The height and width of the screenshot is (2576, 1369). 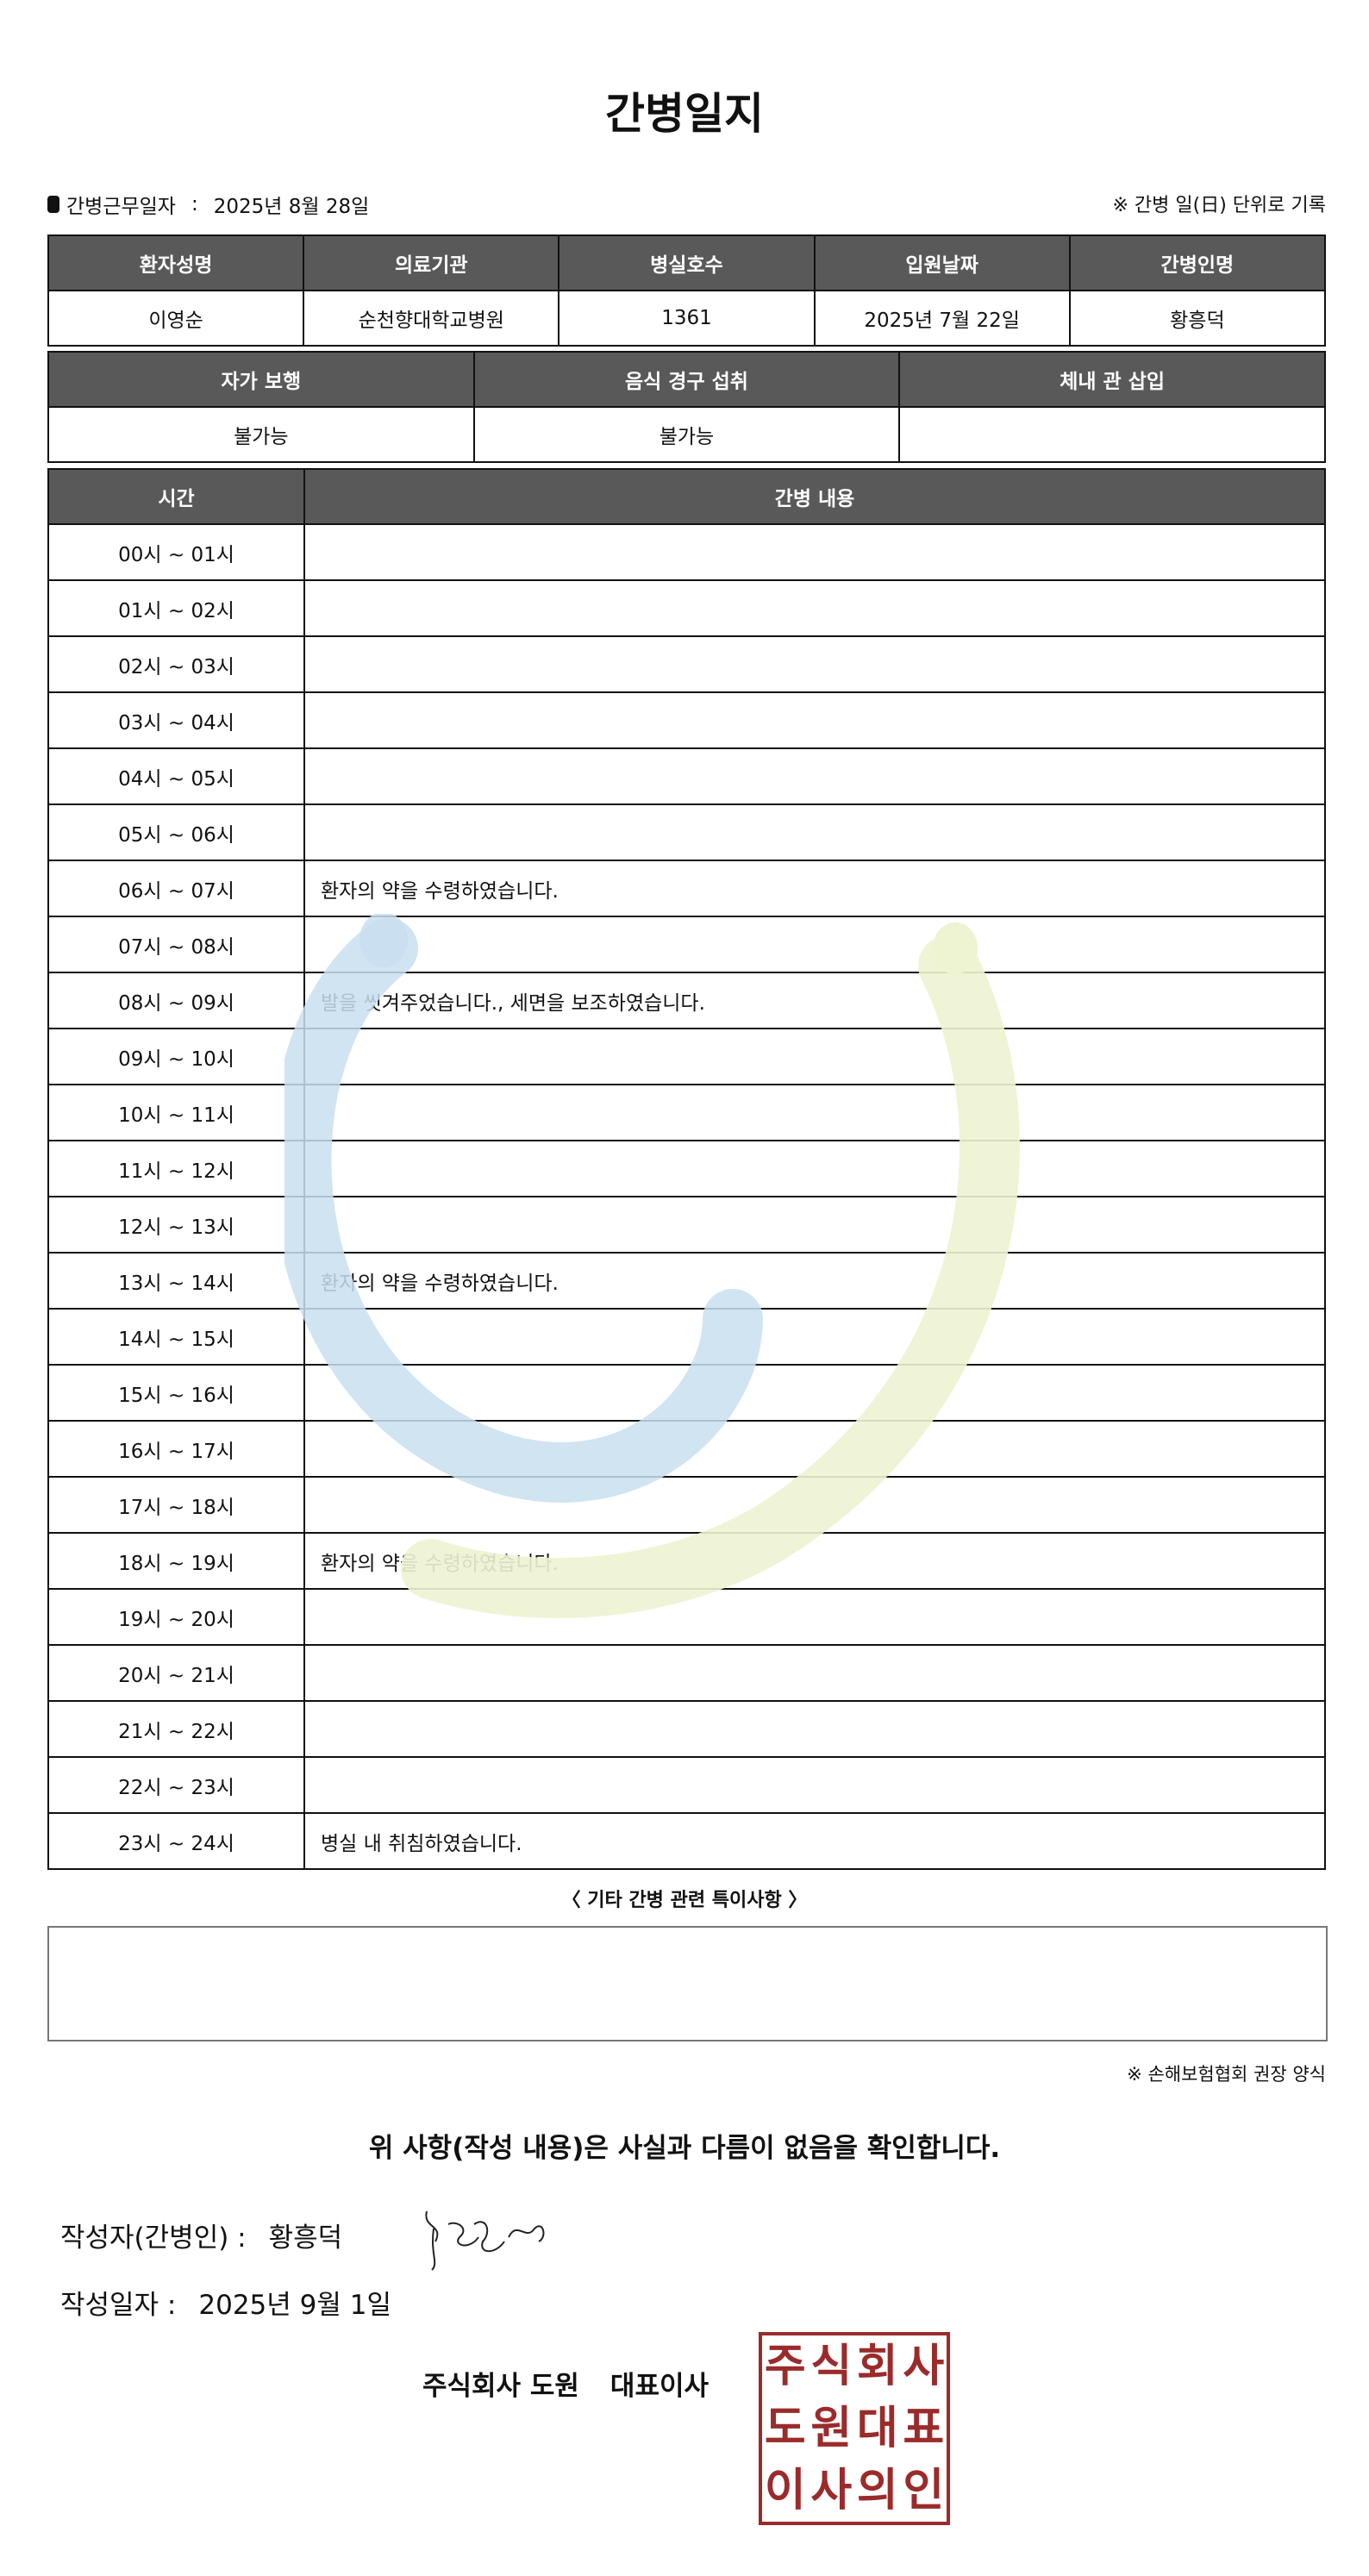 I want to click on bullet-icon, so click(x=53, y=204).